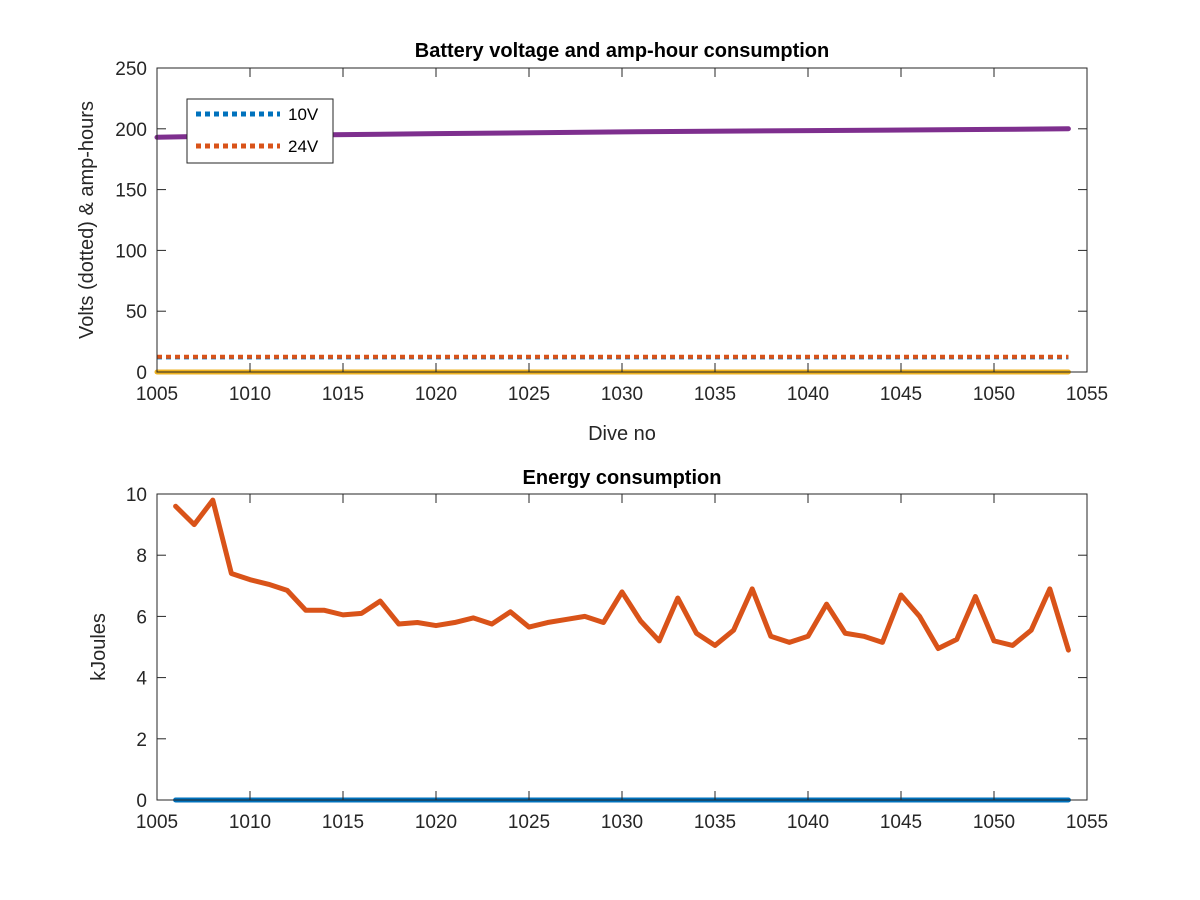 Image resolution: width=1200 pixels, height=900 pixels. I want to click on energy-x-tick-label: 1055, so click(1087, 822).